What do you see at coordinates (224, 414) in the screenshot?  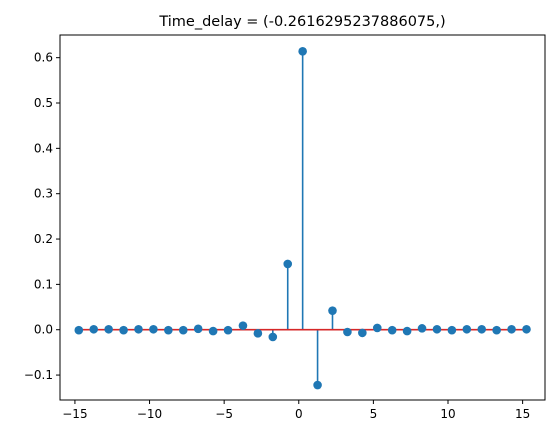 I see `x-tick-label: −5` at bounding box center [224, 414].